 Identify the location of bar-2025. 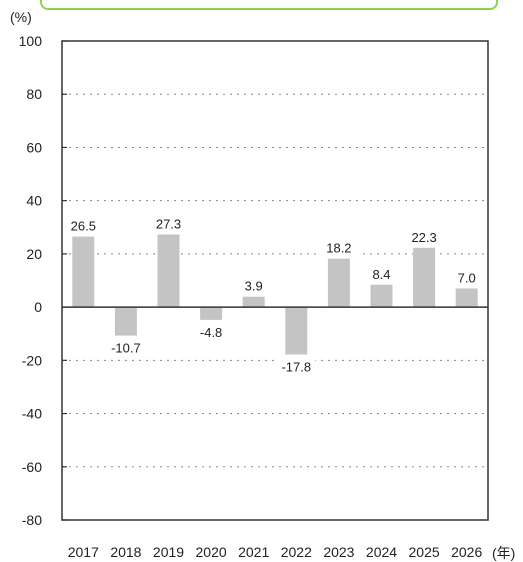
(424, 277).